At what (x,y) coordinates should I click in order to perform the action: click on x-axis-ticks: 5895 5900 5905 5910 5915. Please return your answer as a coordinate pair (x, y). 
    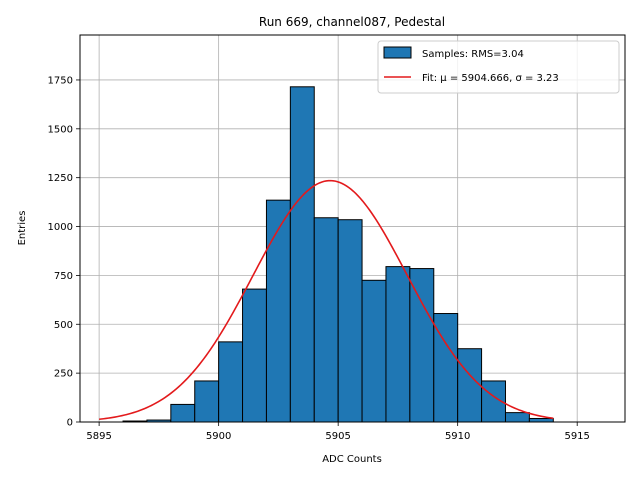
    Looking at the image, I should click on (338, 432).